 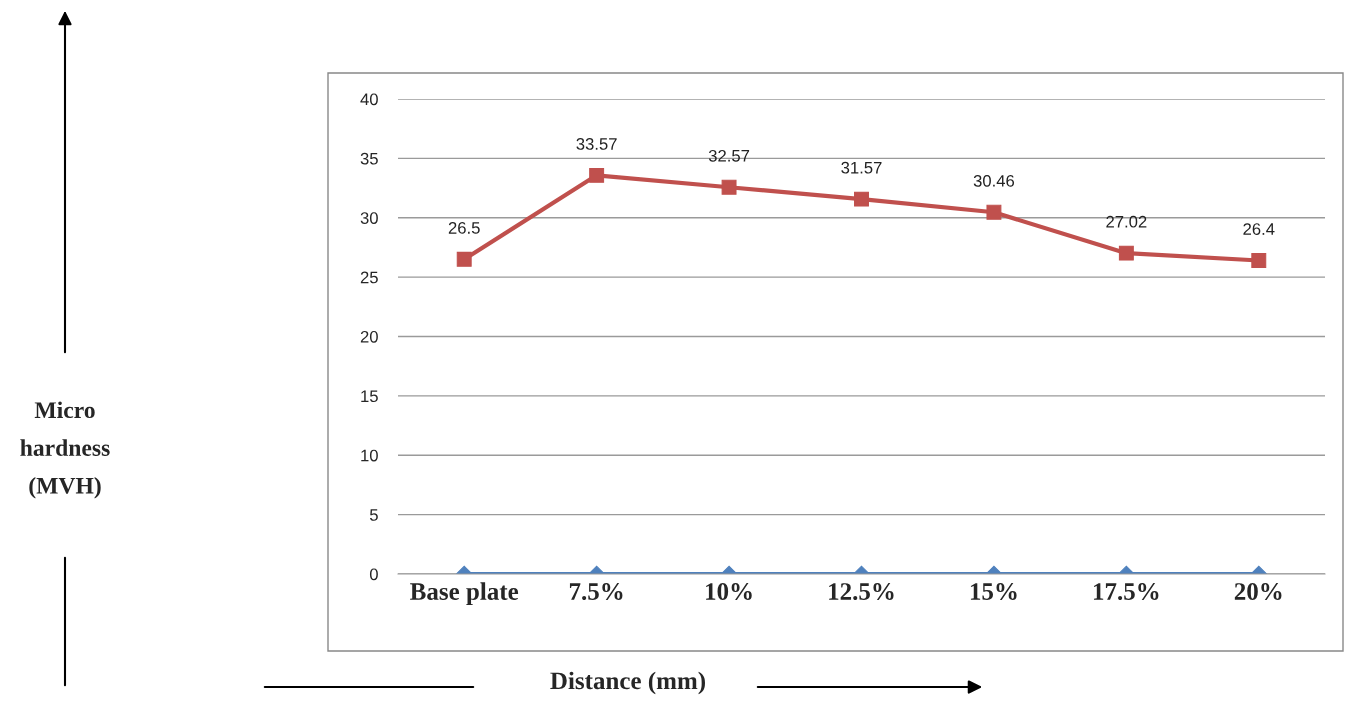 What do you see at coordinates (369, 158) in the screenshot?
I see `y-tick-label: 35` at bounding box center [369, 158].